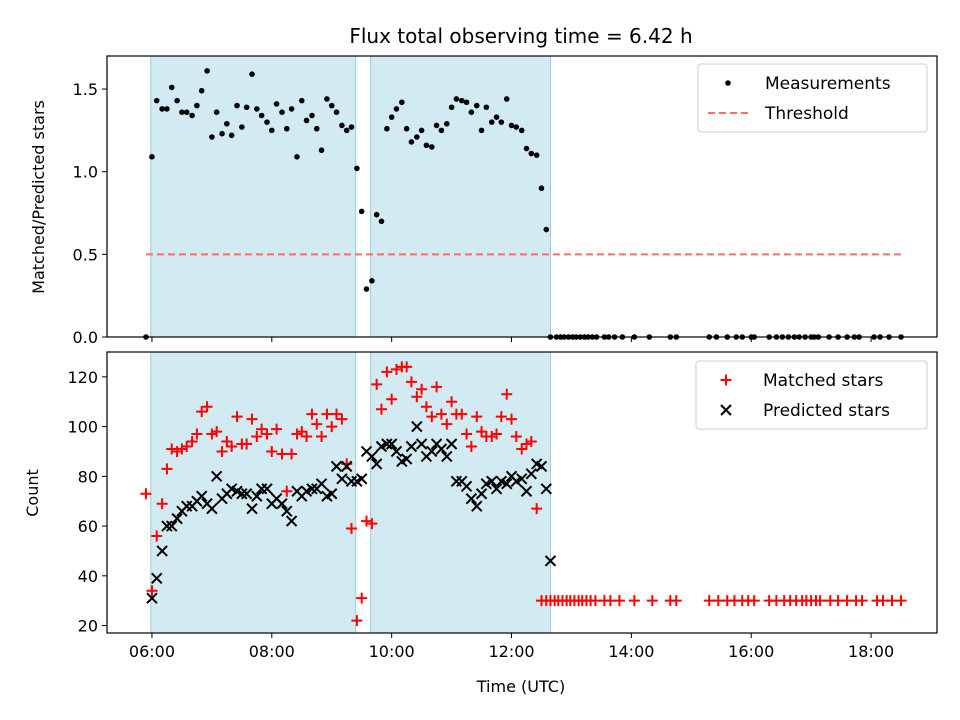  What do you see at coordinates (82, 427) in the screenshot?
I see `y-tick-label: 100` at bounding box center [82, 427].